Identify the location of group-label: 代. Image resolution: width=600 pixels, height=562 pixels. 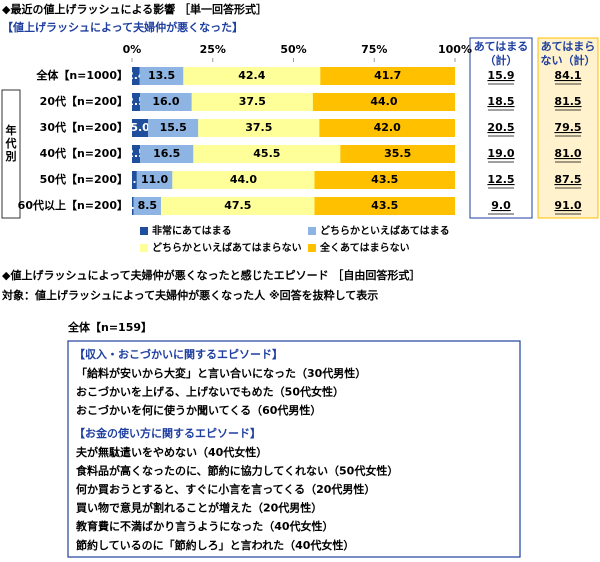
(11, 143).